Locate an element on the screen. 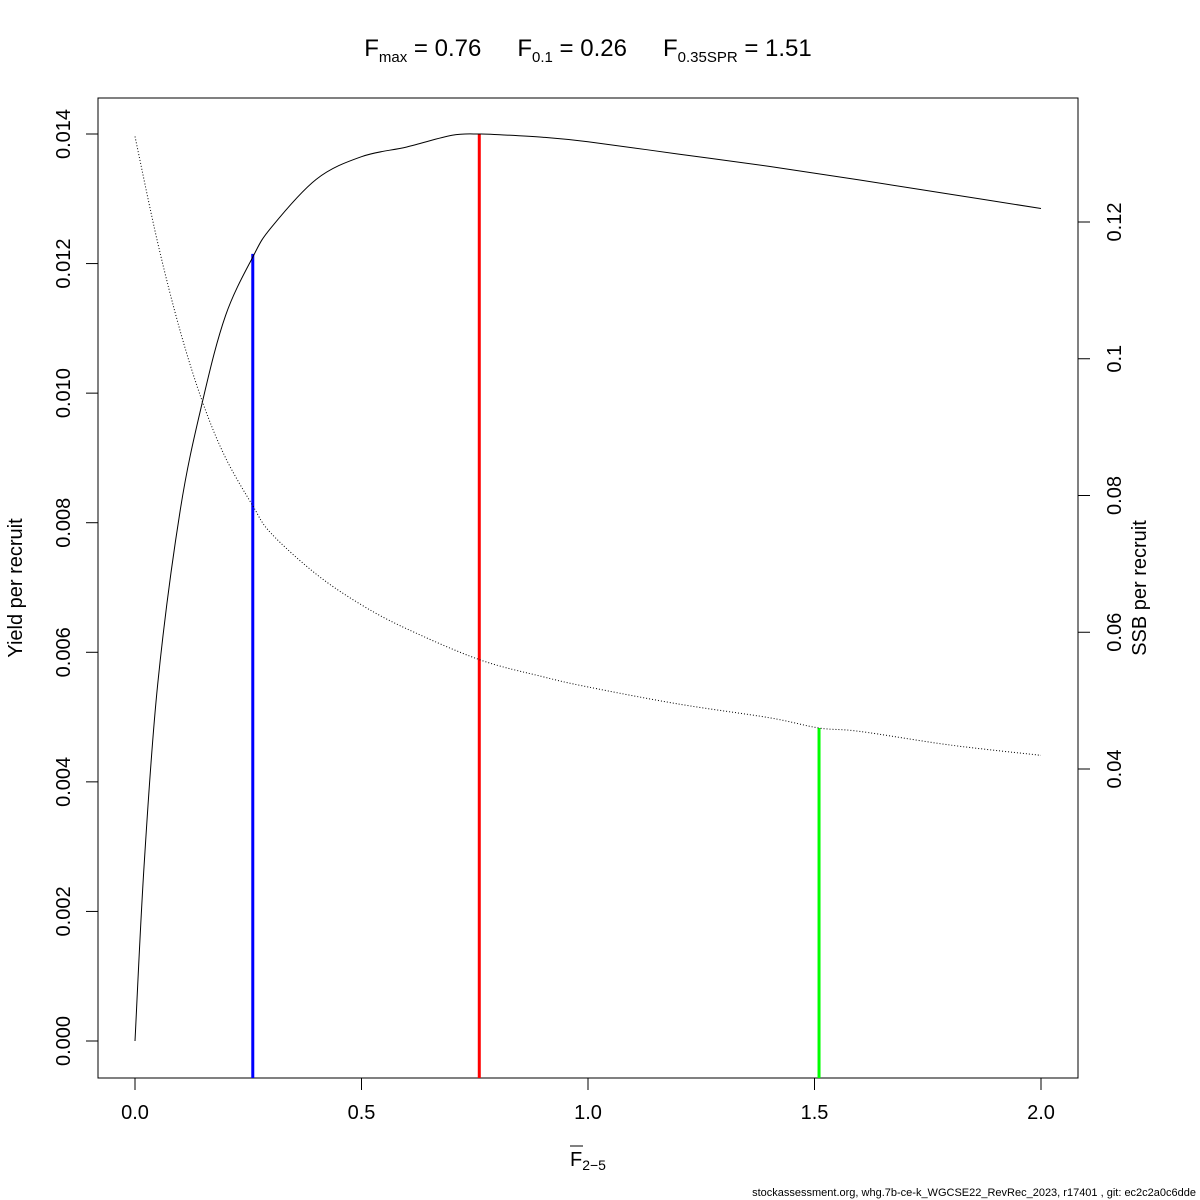  x-axis-label: F2−5 is located at coordinates (588, 1159).